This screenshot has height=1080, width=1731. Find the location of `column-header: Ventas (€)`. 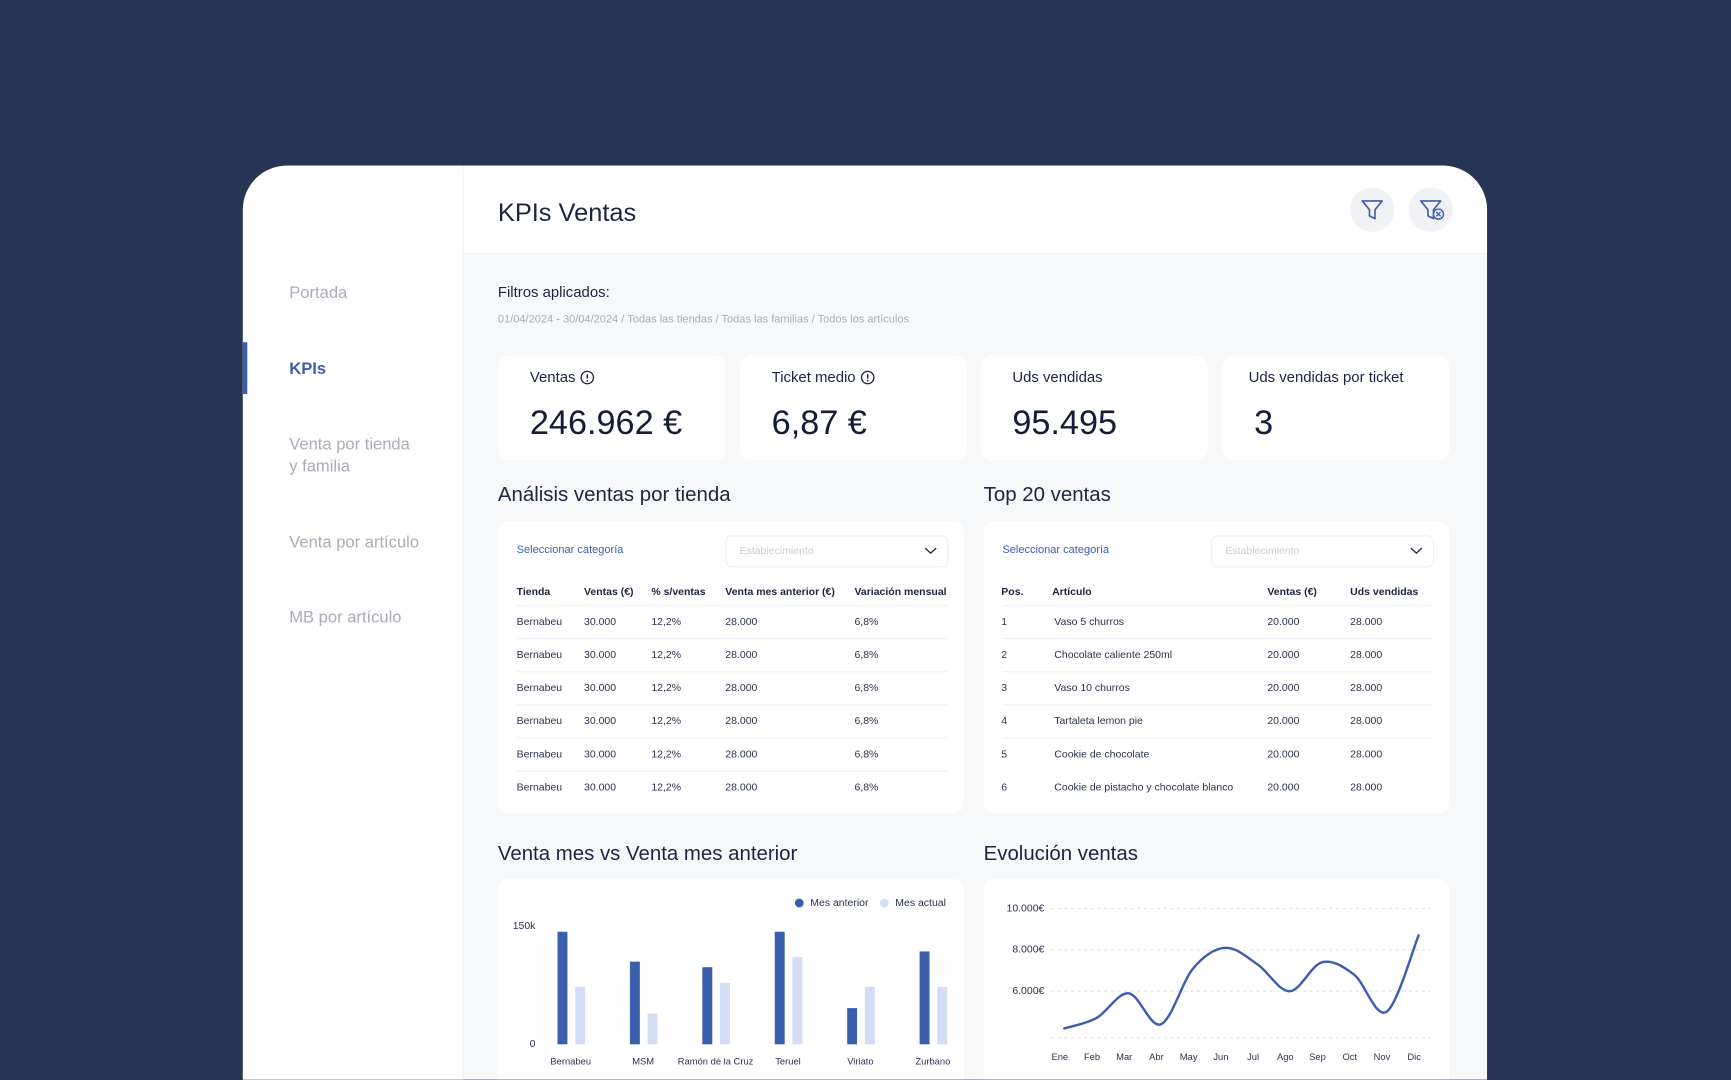

column-header: Ventas (€) is located at coordinates (1292, 592).